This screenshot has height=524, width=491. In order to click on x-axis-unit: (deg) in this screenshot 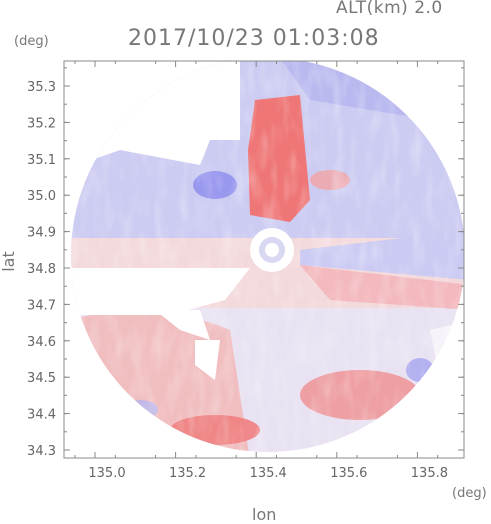, I will do `click(469, 493)`.